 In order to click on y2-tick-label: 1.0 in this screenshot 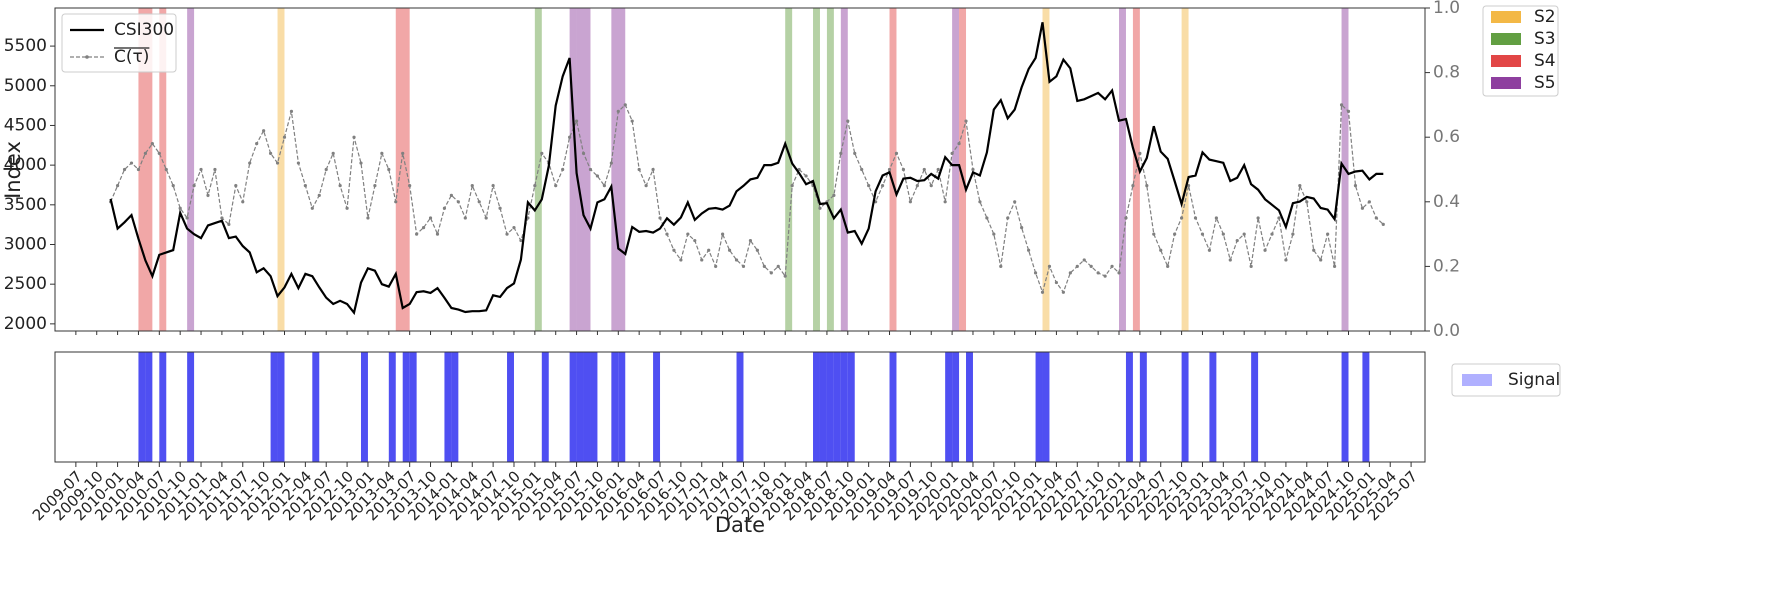, I will do `click(1446, 9)`.